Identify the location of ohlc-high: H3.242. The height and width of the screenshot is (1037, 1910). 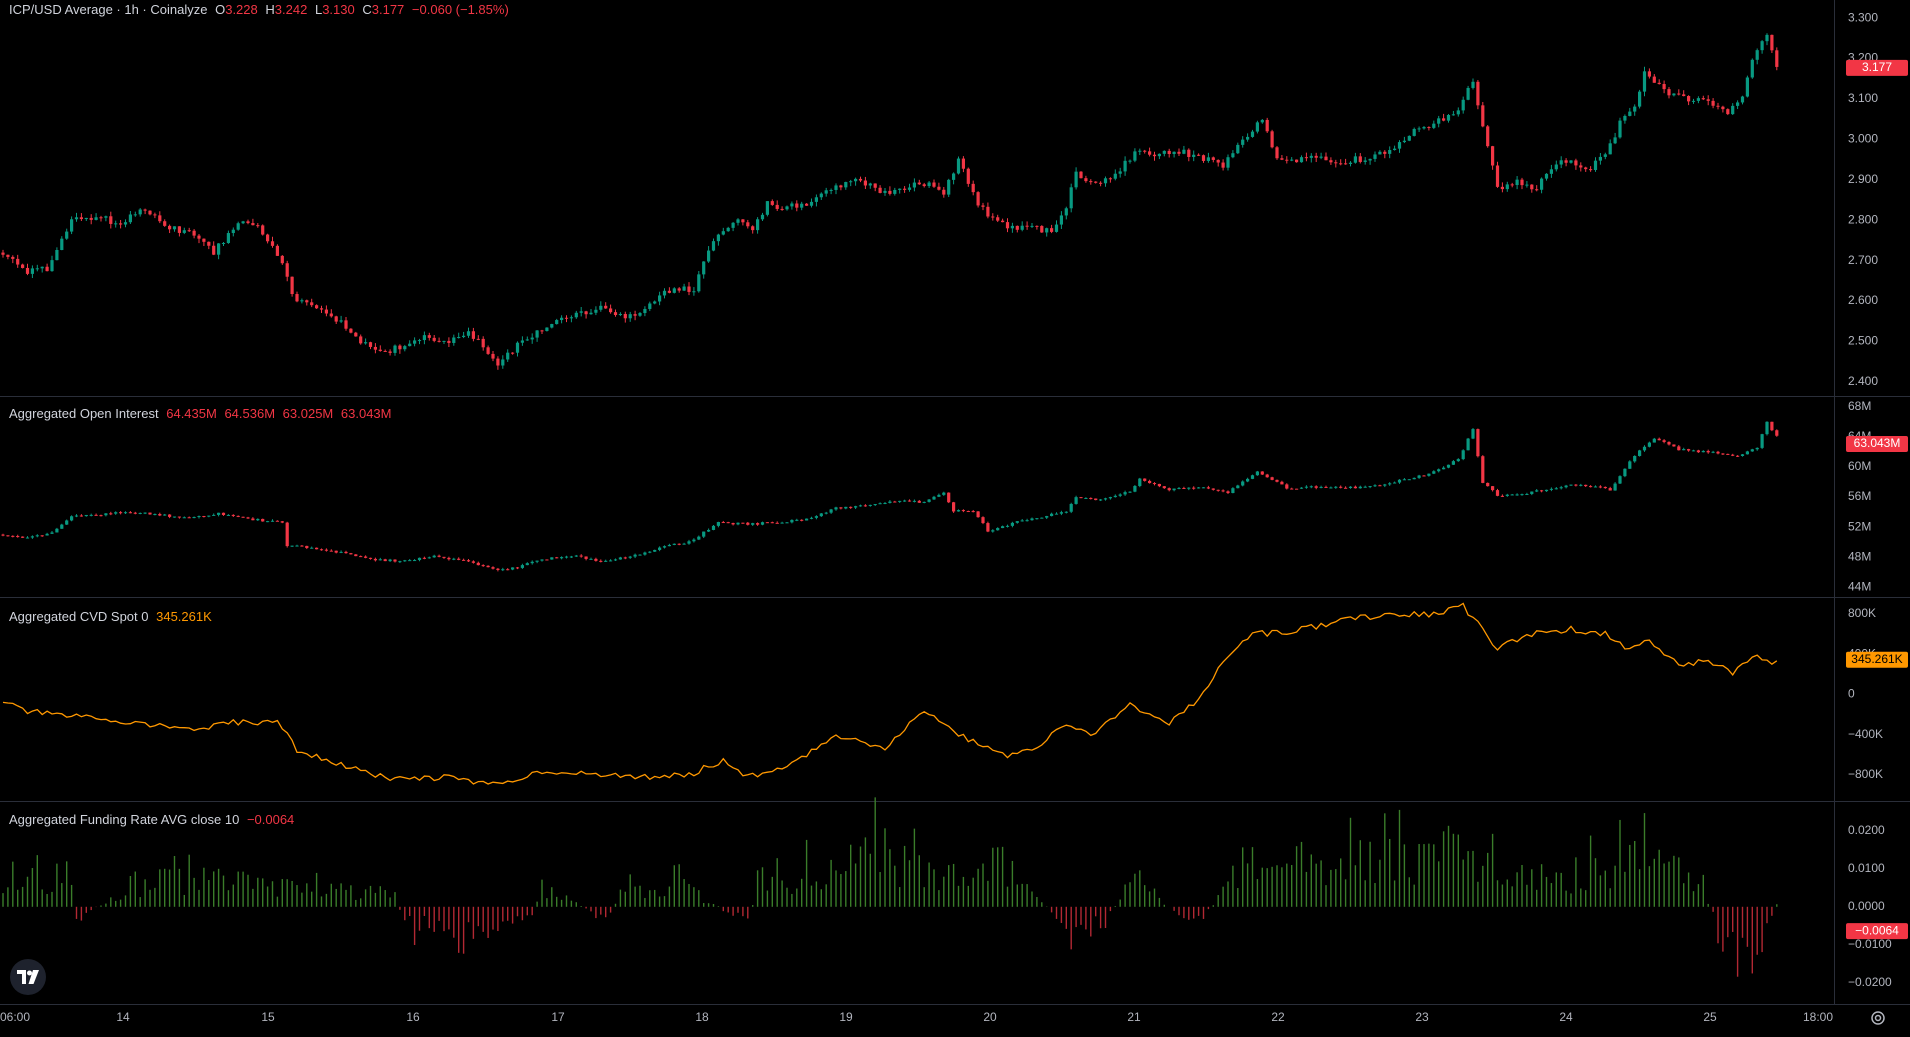
(286, 9).